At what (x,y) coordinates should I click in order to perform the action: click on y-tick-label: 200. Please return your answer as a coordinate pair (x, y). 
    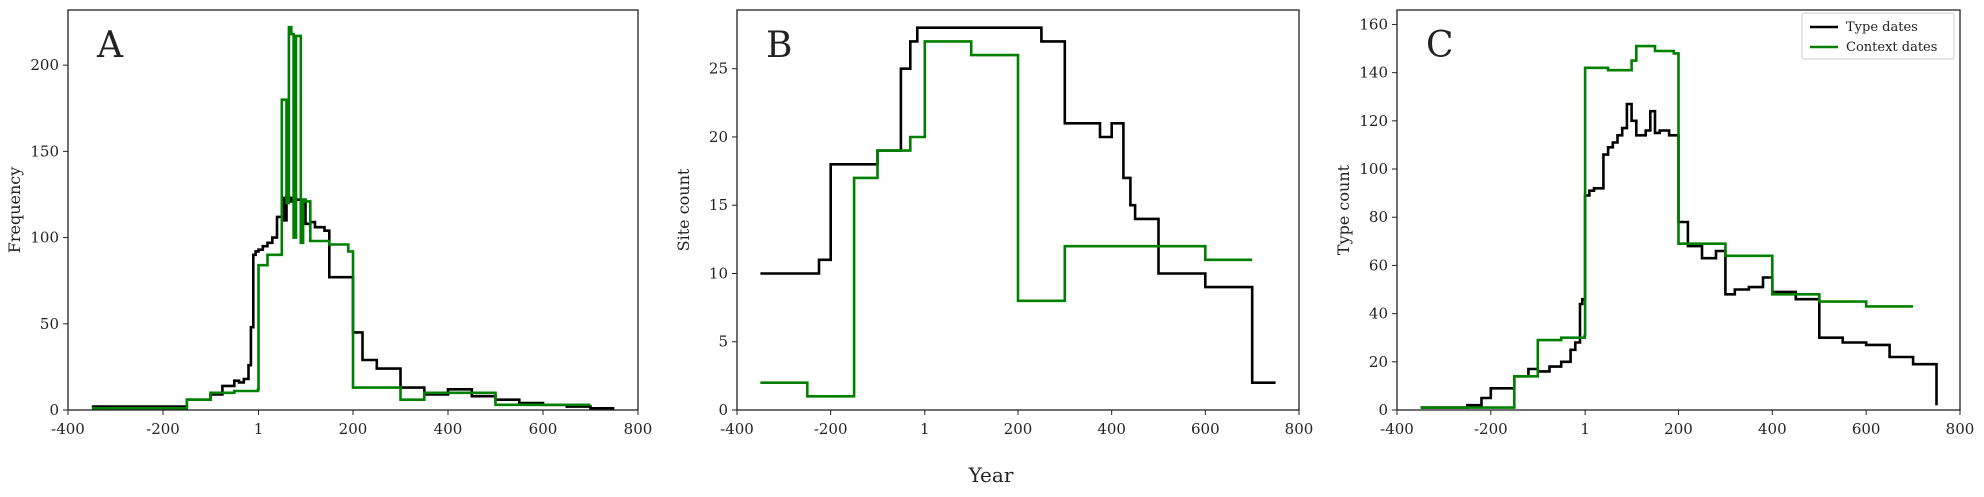
    Looking at the image, I should click on (44, 65).